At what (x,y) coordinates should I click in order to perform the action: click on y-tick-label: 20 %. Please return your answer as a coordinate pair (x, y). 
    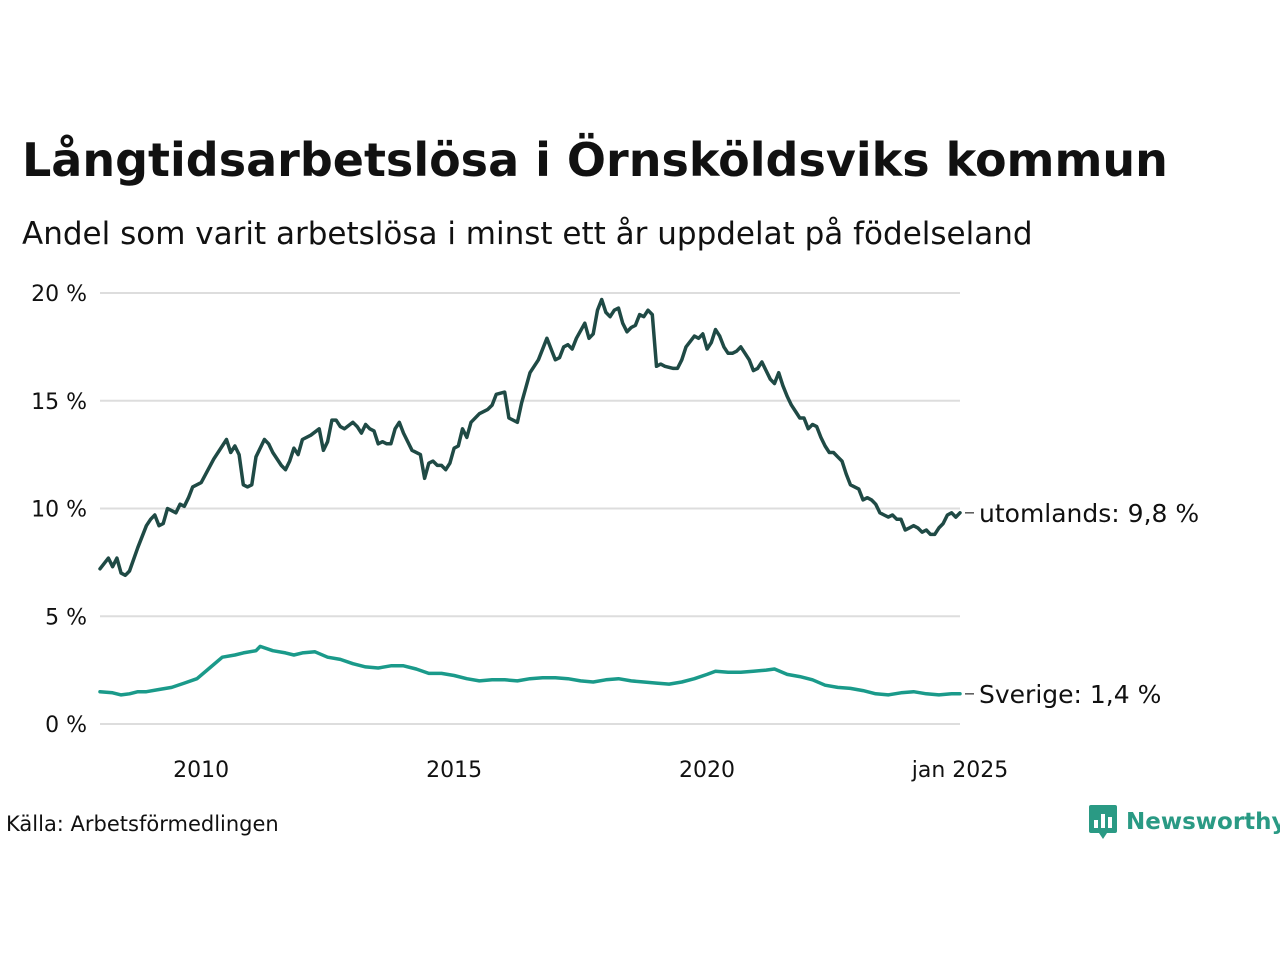
    Looking at the image, I should click on (59, 294).